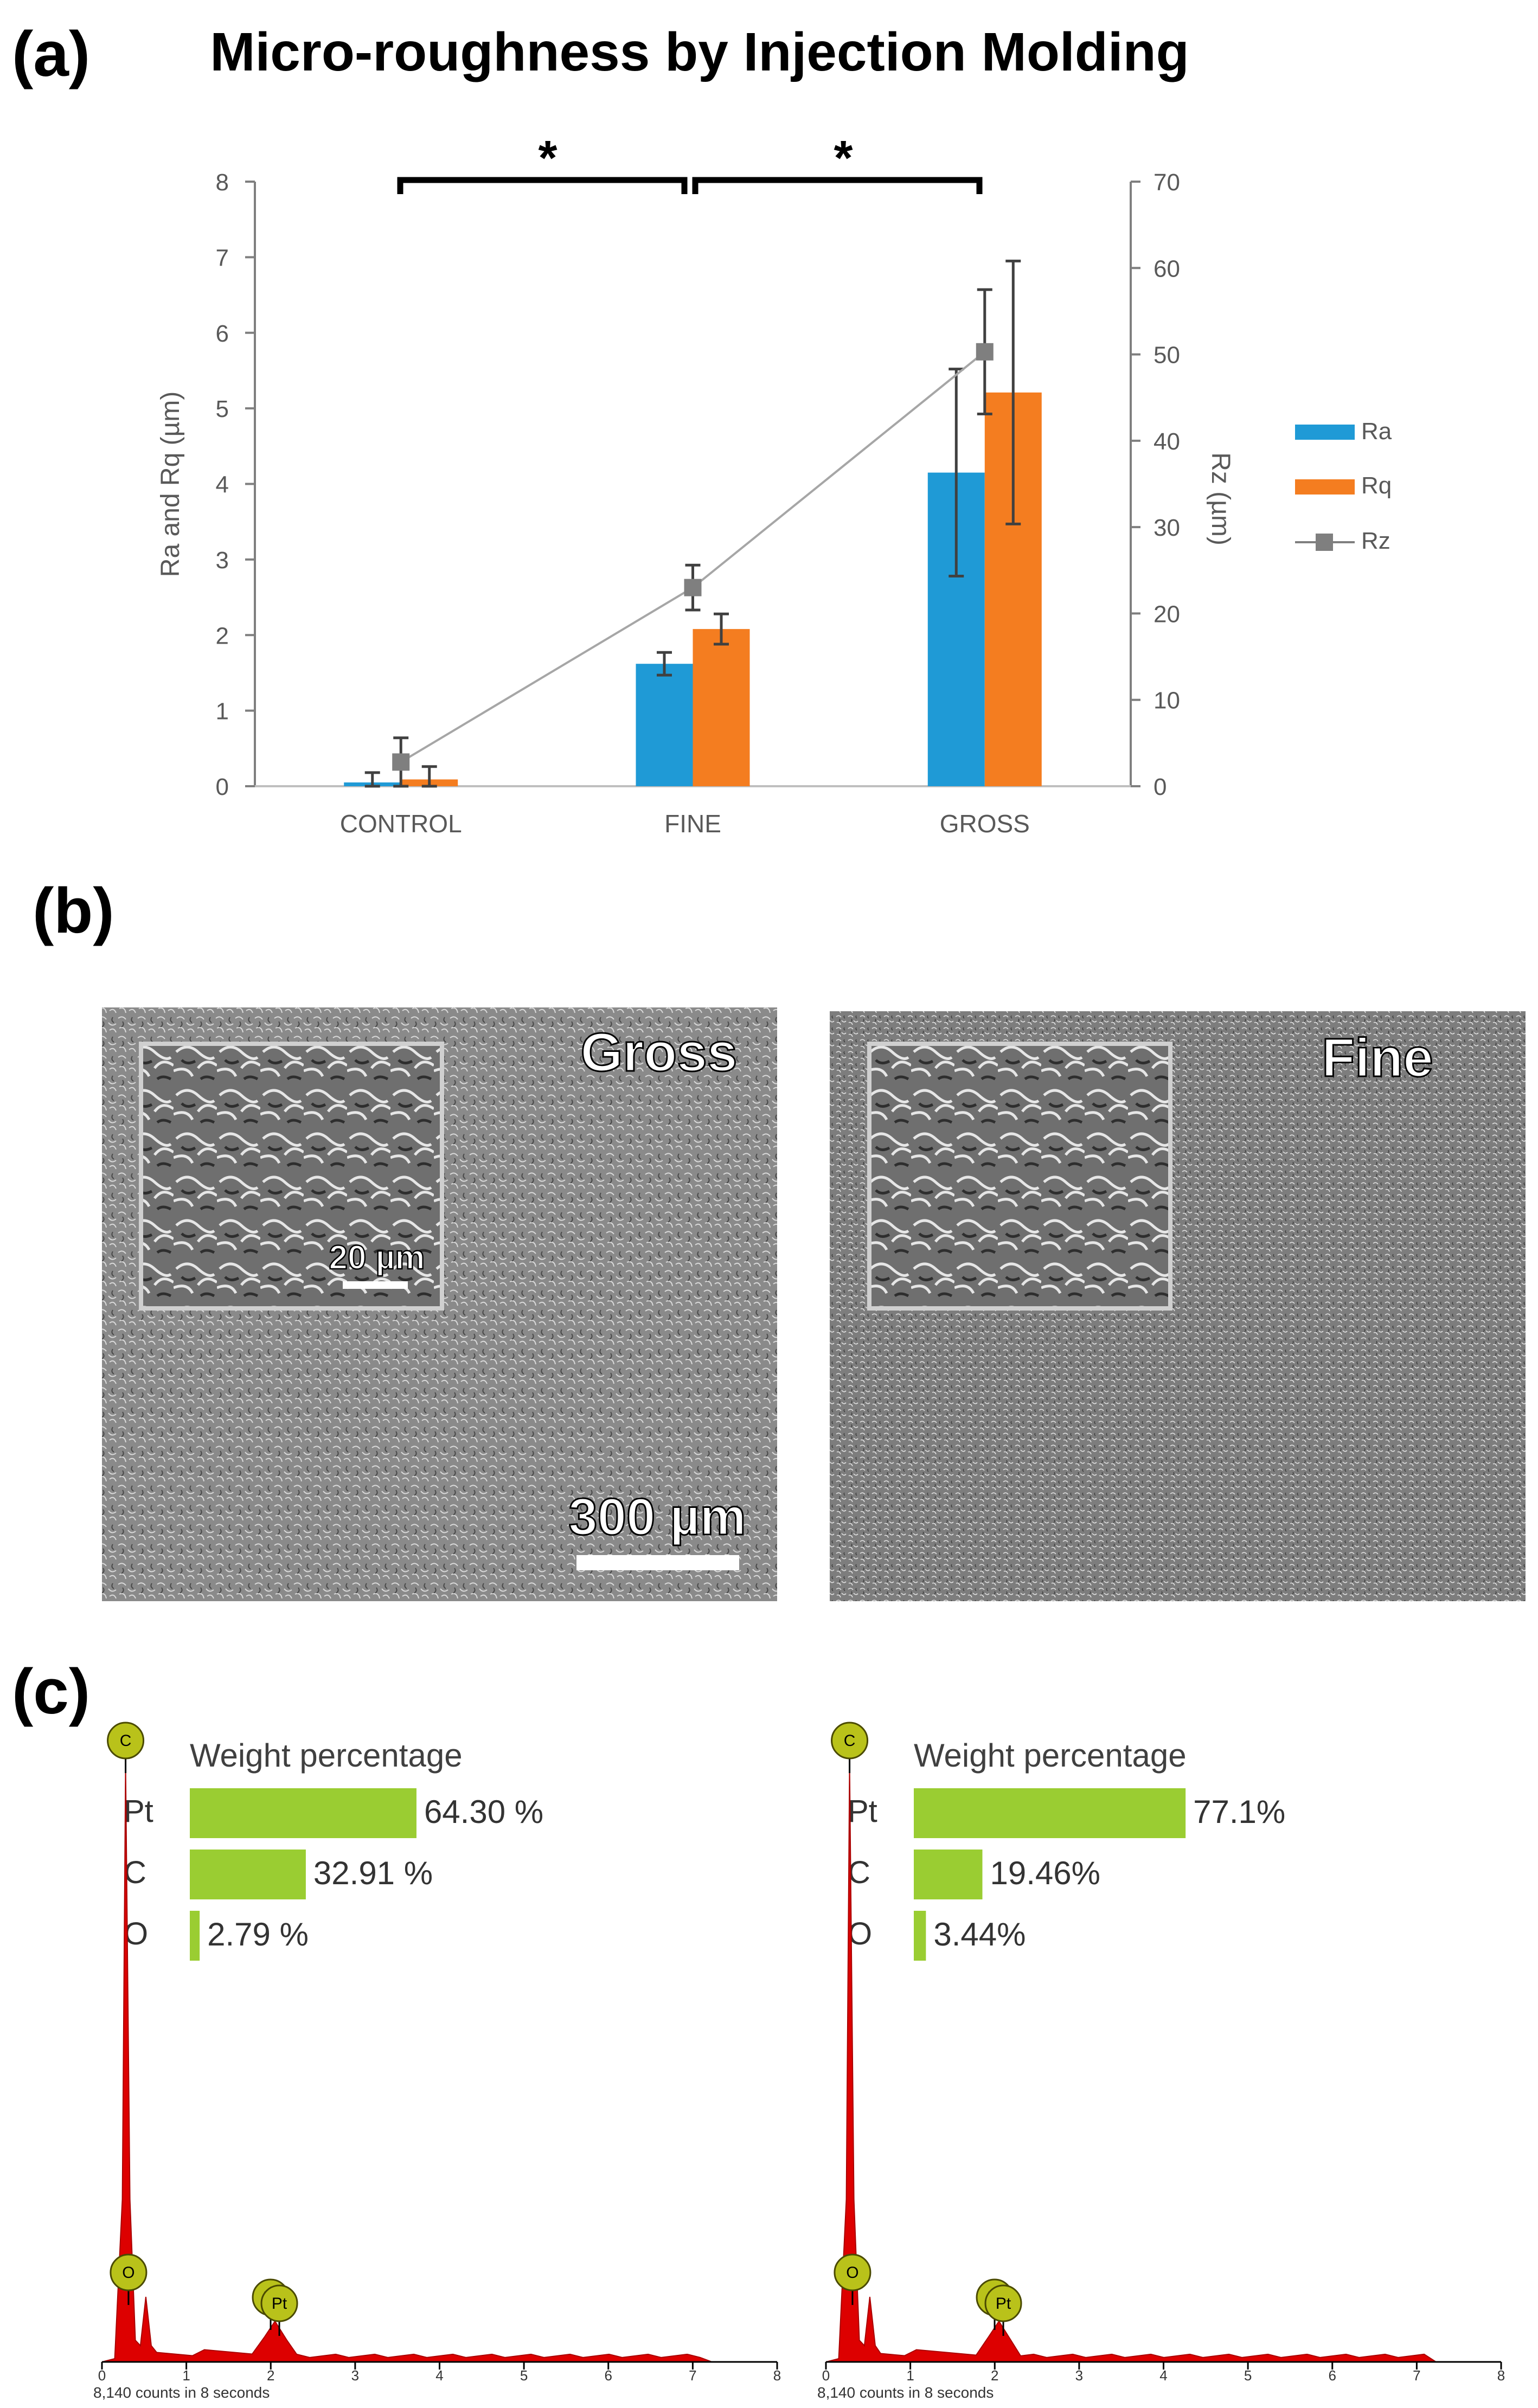 The width and height of the screenshot is (1538, 2408). Describe the element at coordinates (1167, 268) in the screenshot. I see `y-tick-label-right: 60` at that location.